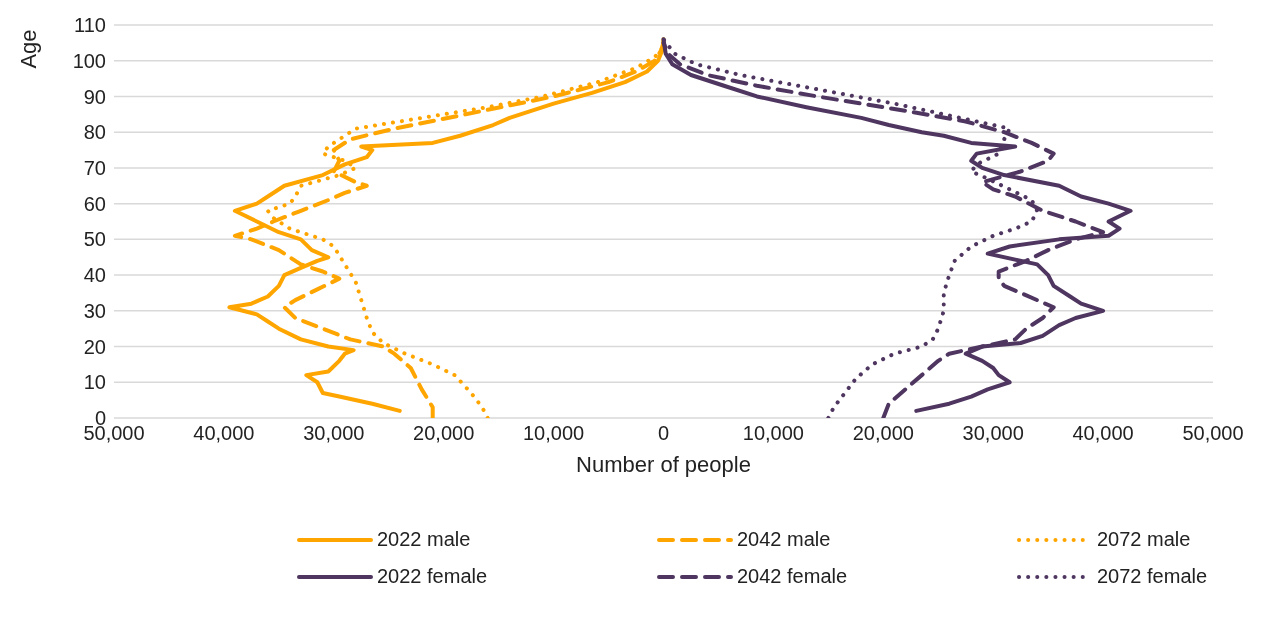  I want to click on y-tick-label: 30, so click(94, 310).